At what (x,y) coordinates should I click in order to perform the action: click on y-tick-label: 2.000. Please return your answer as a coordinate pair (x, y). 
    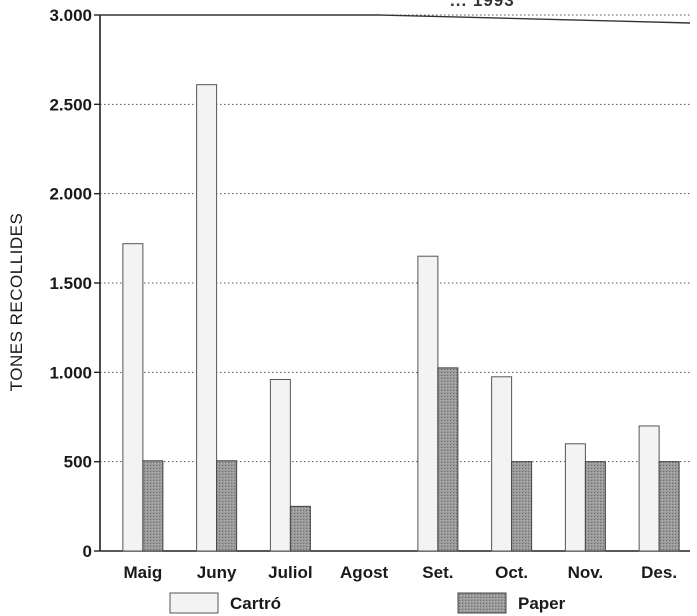
    Looking at the image, I should click on (70, 194).